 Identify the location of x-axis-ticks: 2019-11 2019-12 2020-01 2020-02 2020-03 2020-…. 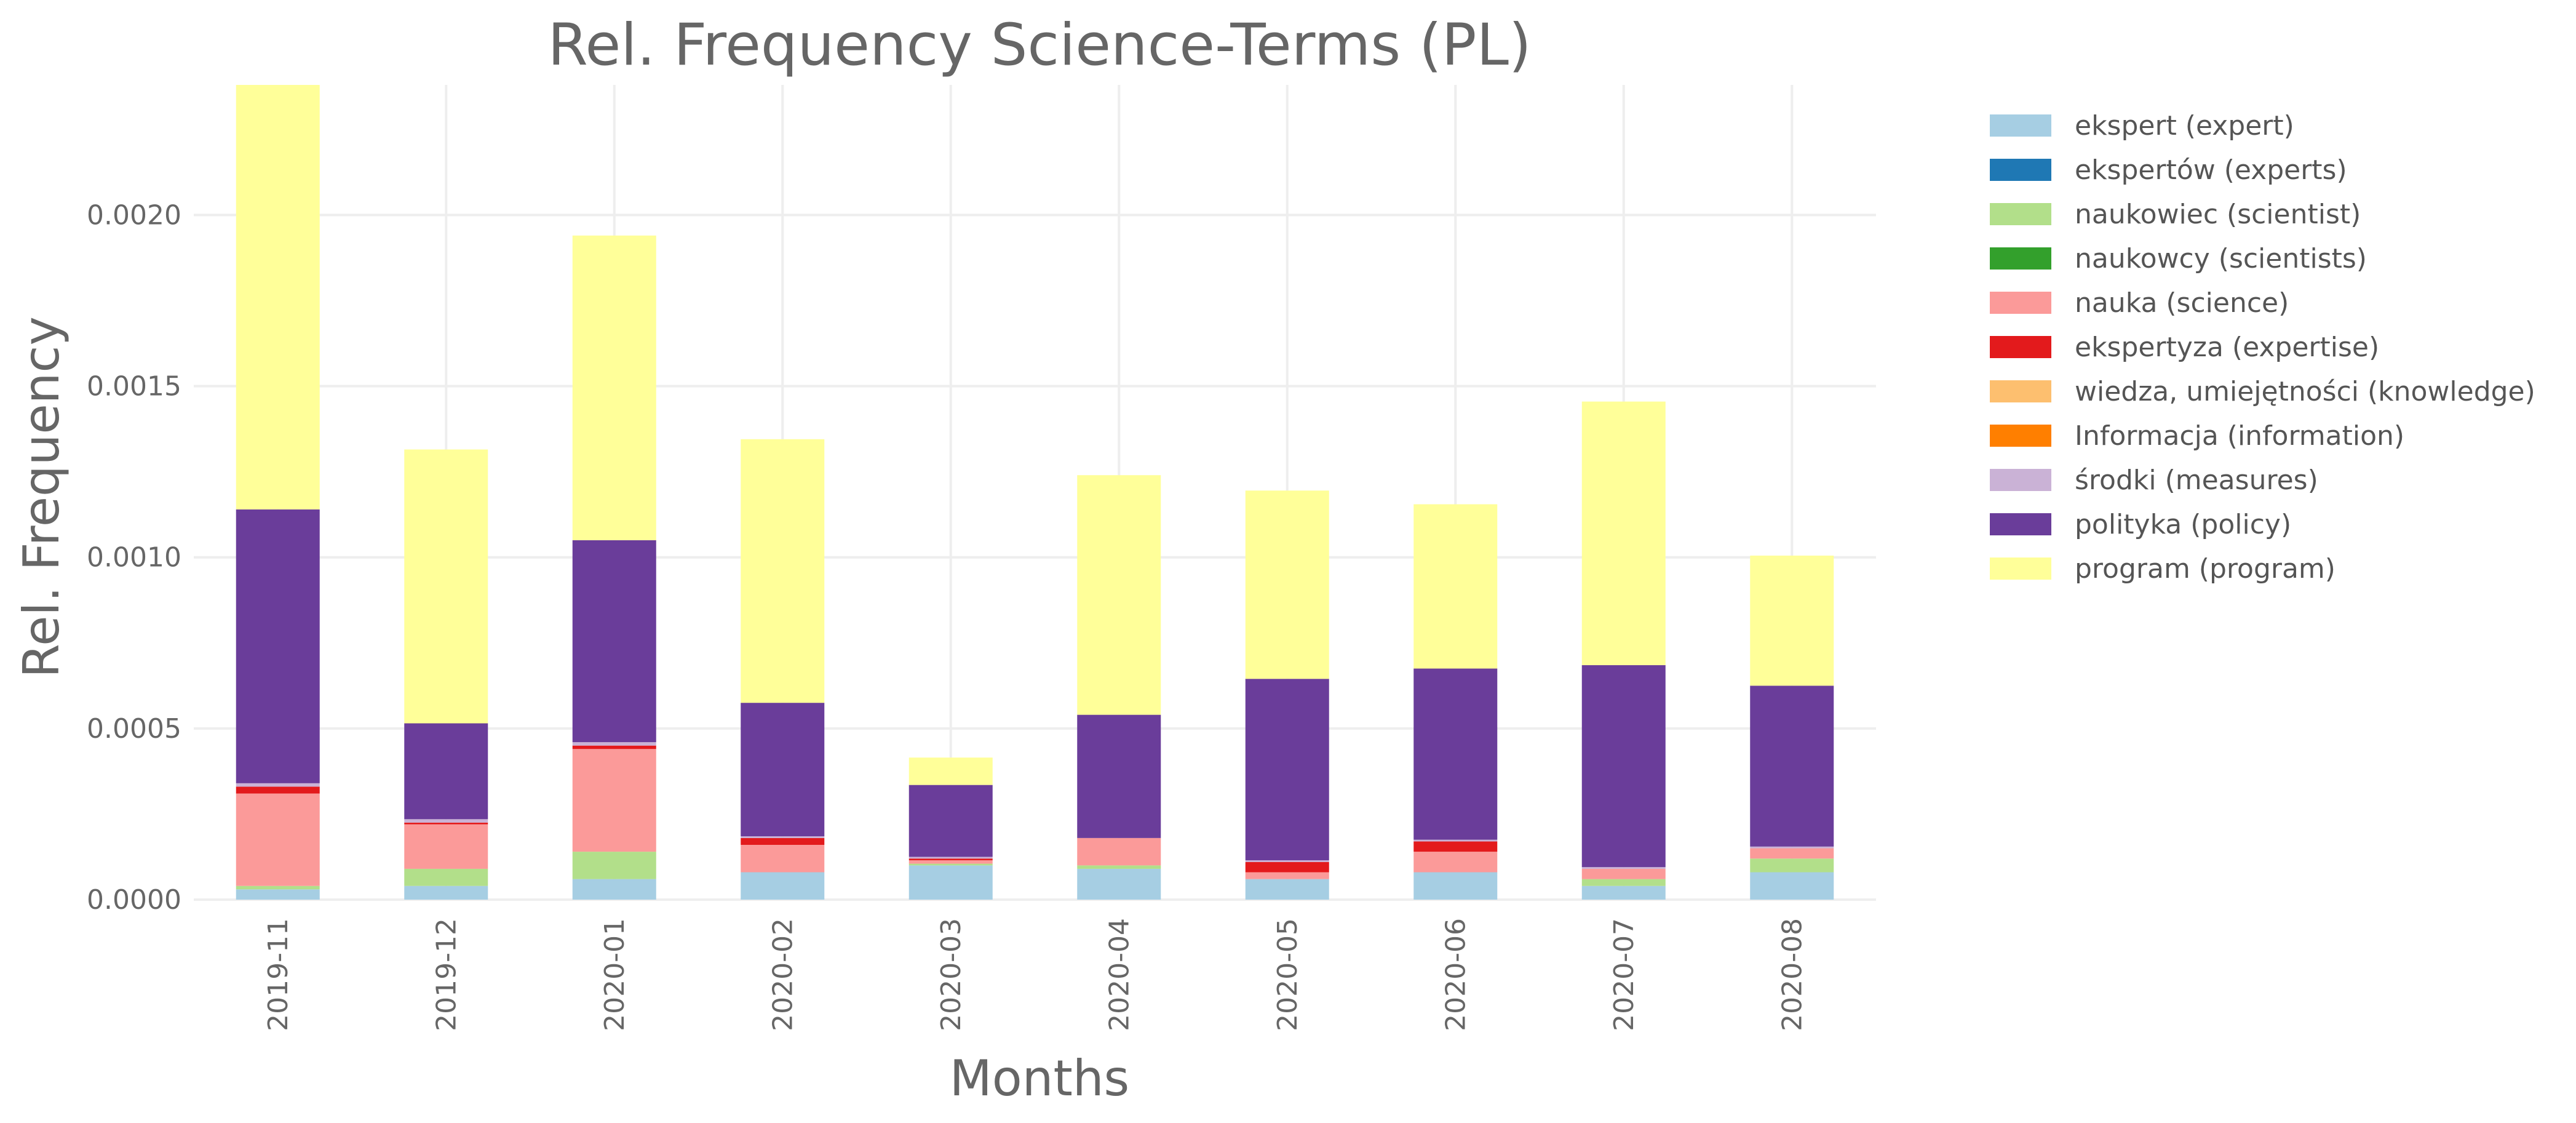
(1035, 974).